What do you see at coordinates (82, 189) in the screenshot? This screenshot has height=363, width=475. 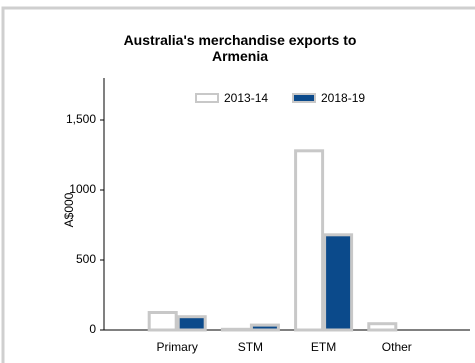 I see `y-tick-label: 1000` at bounding box center [82, 189].